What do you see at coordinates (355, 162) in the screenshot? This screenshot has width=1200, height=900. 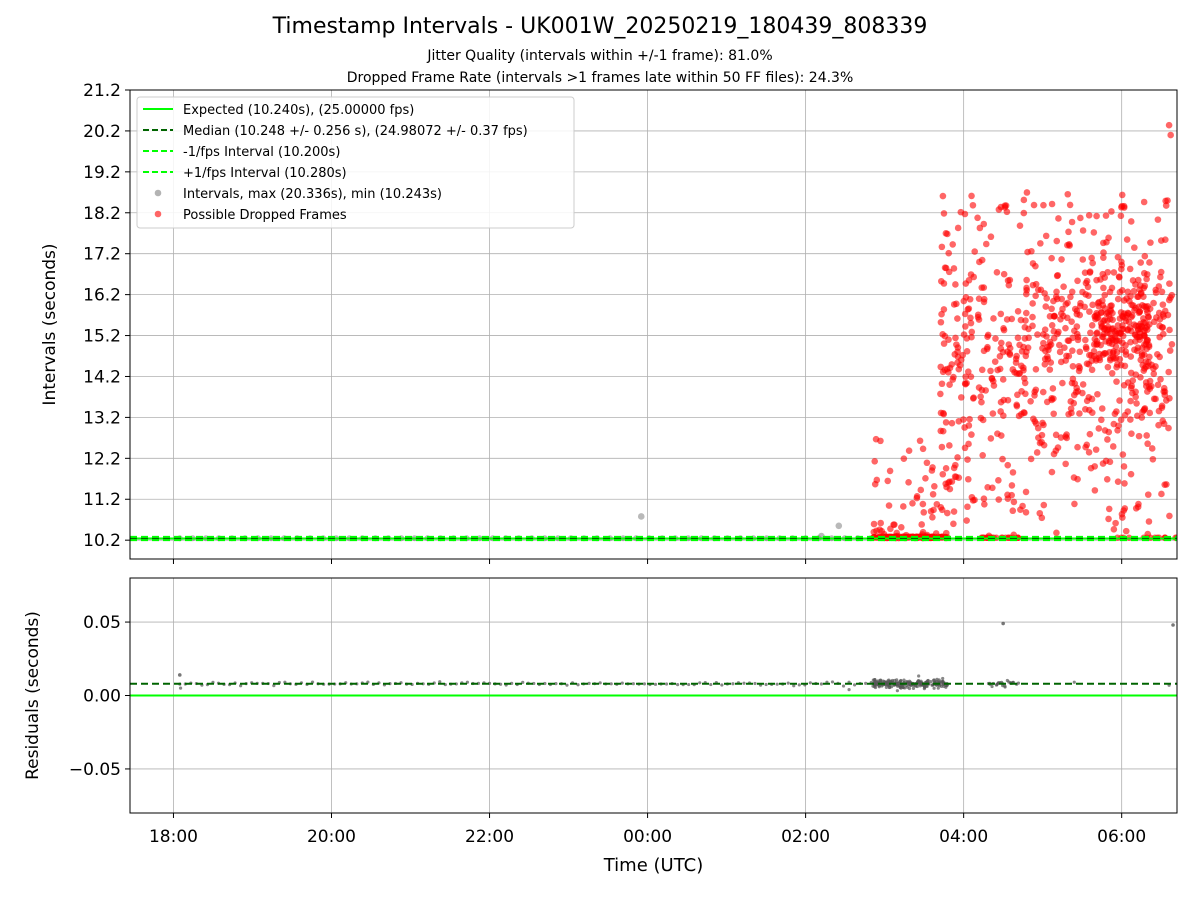 I see `legend-box` at bounding box center [355, 162].